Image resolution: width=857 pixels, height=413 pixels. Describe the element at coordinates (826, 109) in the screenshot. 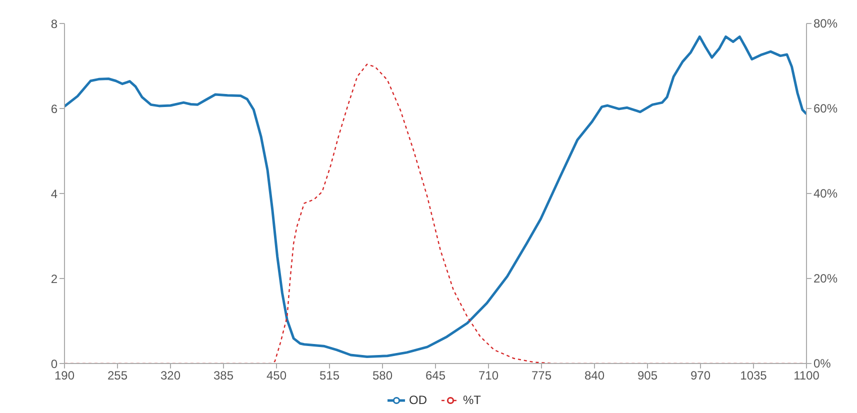

I see `y2-tick-label: 60%` at that location.